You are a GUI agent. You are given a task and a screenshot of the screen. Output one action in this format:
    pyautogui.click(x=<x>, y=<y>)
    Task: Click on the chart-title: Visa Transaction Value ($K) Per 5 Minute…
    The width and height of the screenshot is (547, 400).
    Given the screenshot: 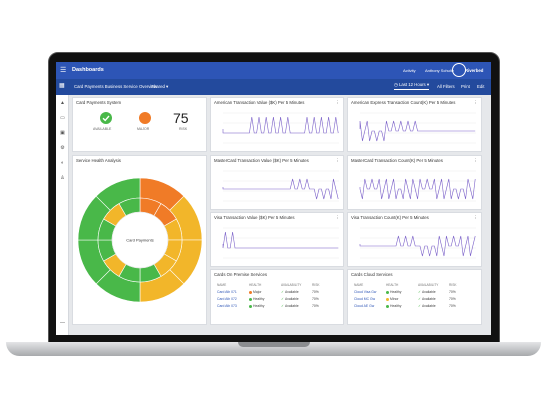 What is the action you would take?
    pyautogui.click(x=254, y=217)
    